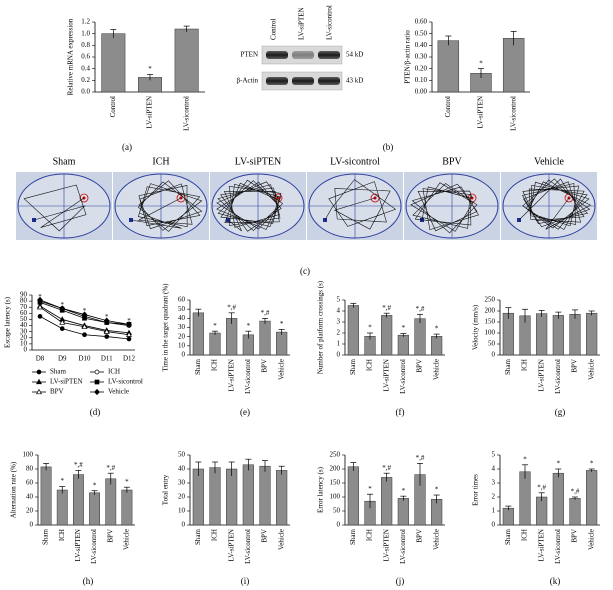 This screenshot has width=613, height=590. What do you see at coordinates (28, 455) in the screenshot?
I see `y-tick-label: 100` at bounding box center [28, 455].